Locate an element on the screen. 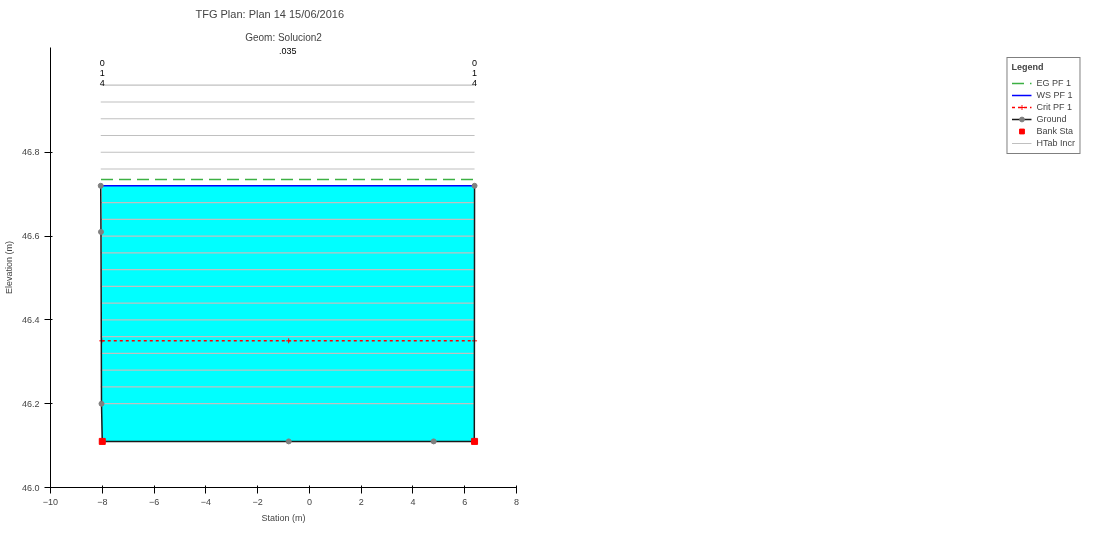  x-axis-title: Station (m) is located at coordinates (283, 517).